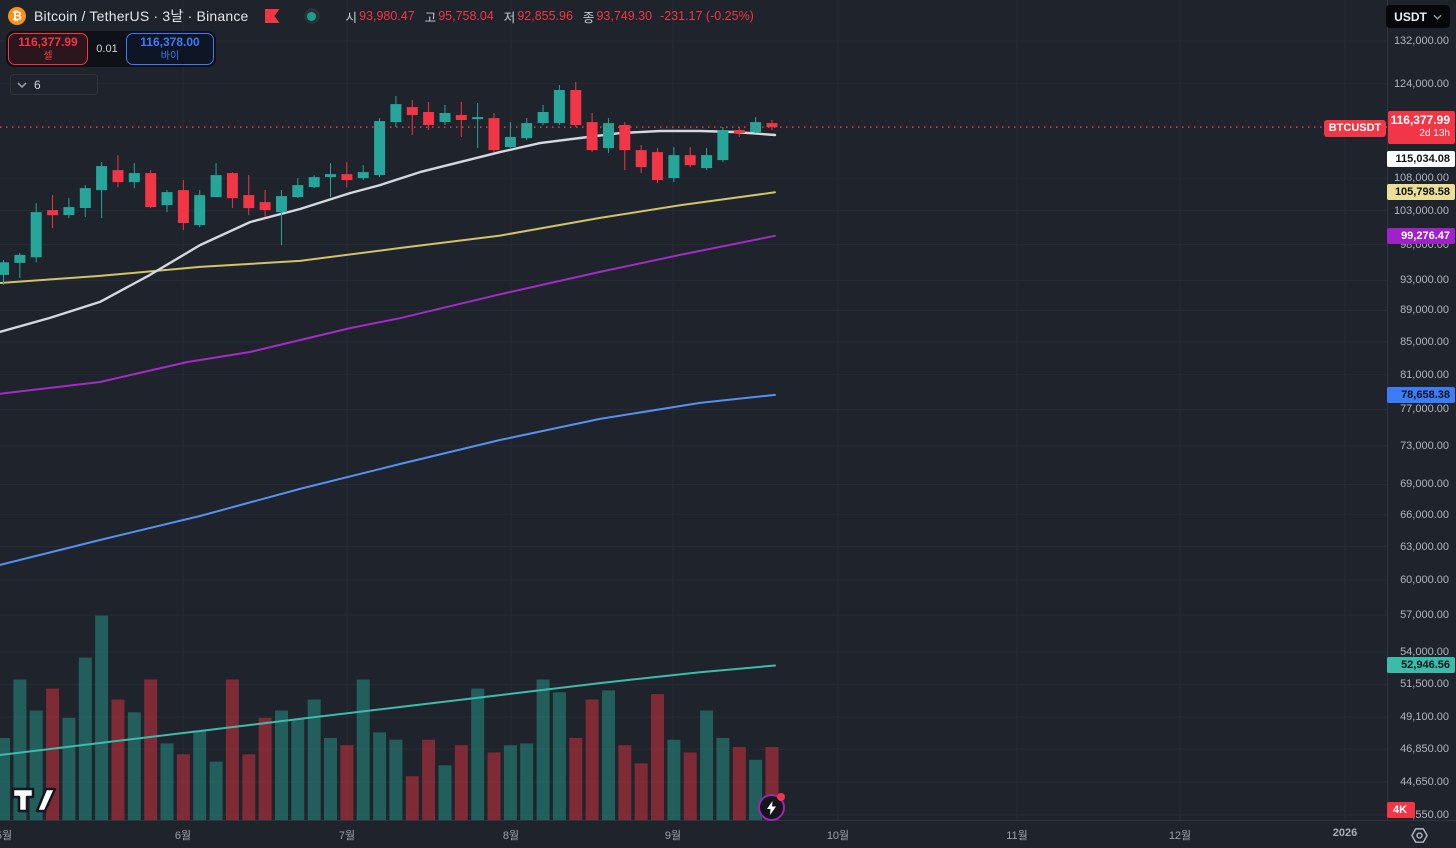  I want to click on notification-dot, so click(781, 797).